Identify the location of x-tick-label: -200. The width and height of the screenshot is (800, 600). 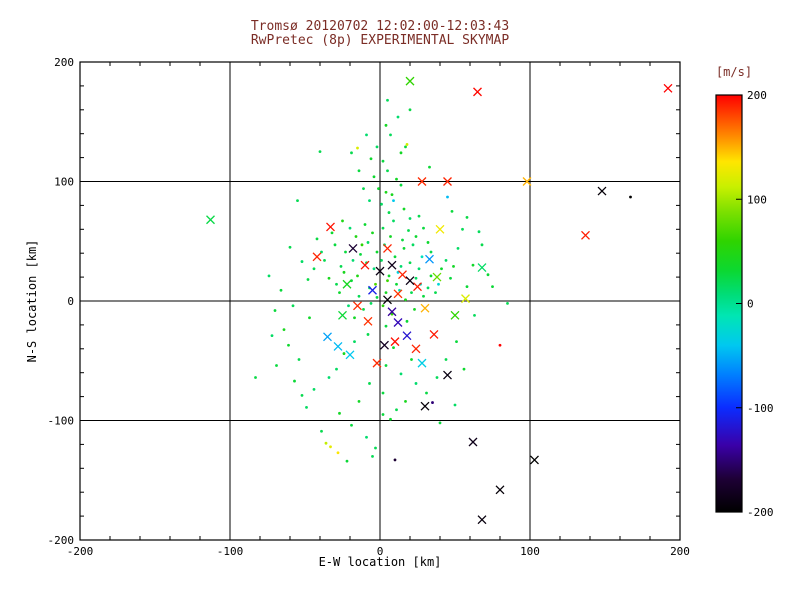
(80, 551).